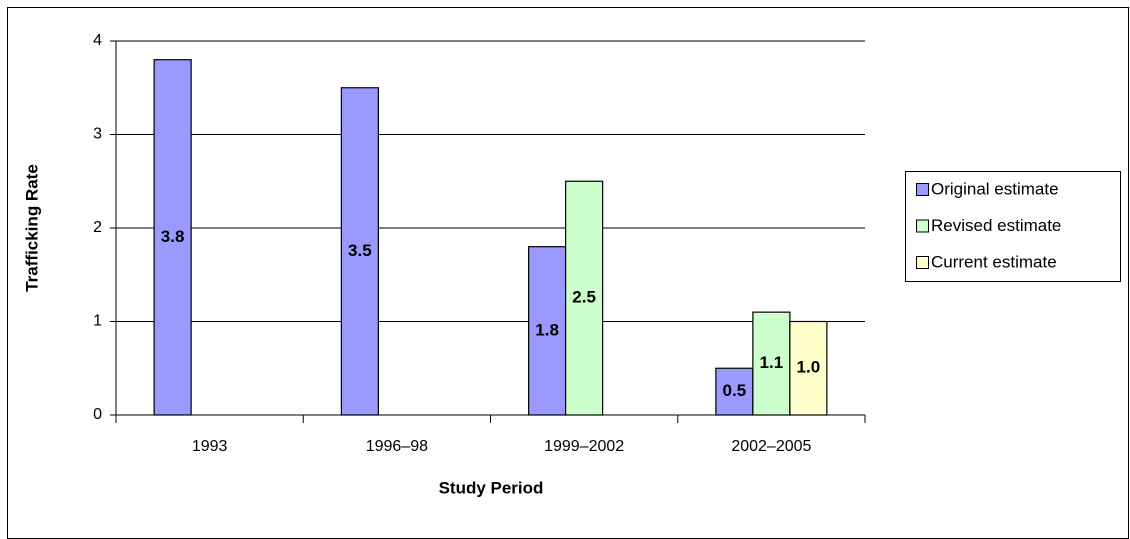 Image resolution: width=1130 pixels, height=539 pixels. What do you see at coordinates (491, 487) in the screenshot?
I see `x-axis-title: Study Period` at bounding box center [491, 487].